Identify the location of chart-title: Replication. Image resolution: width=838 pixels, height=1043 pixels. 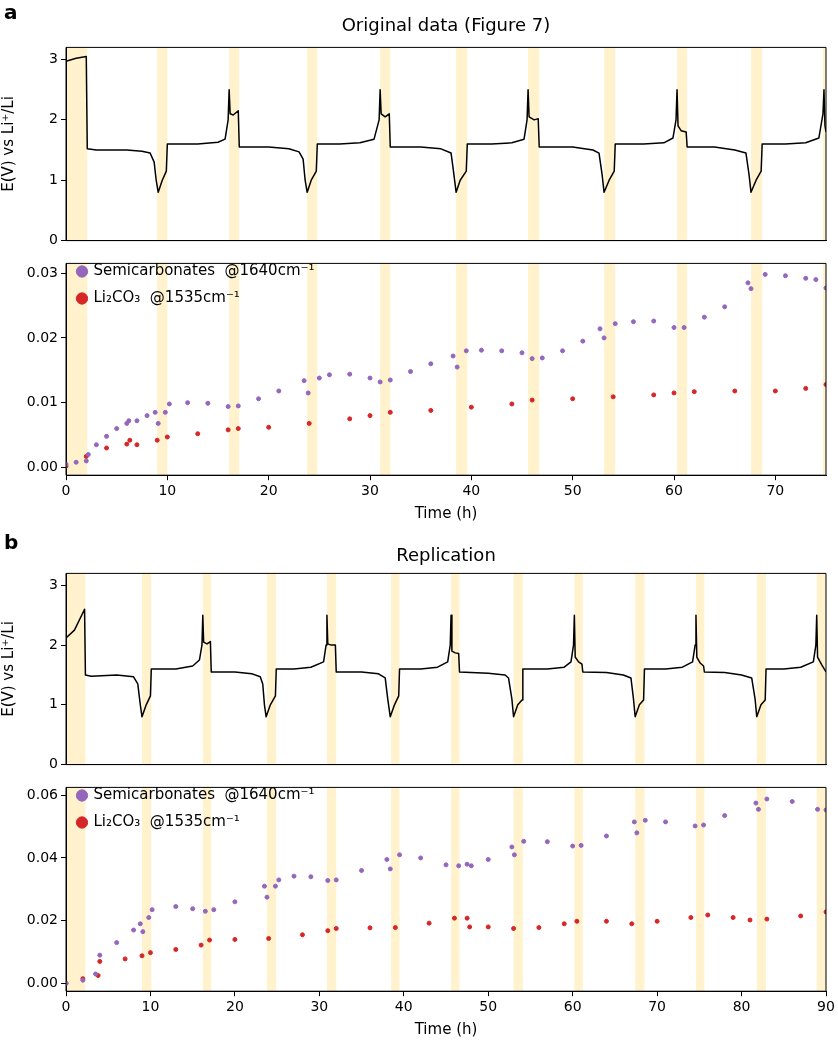
(446, 554).